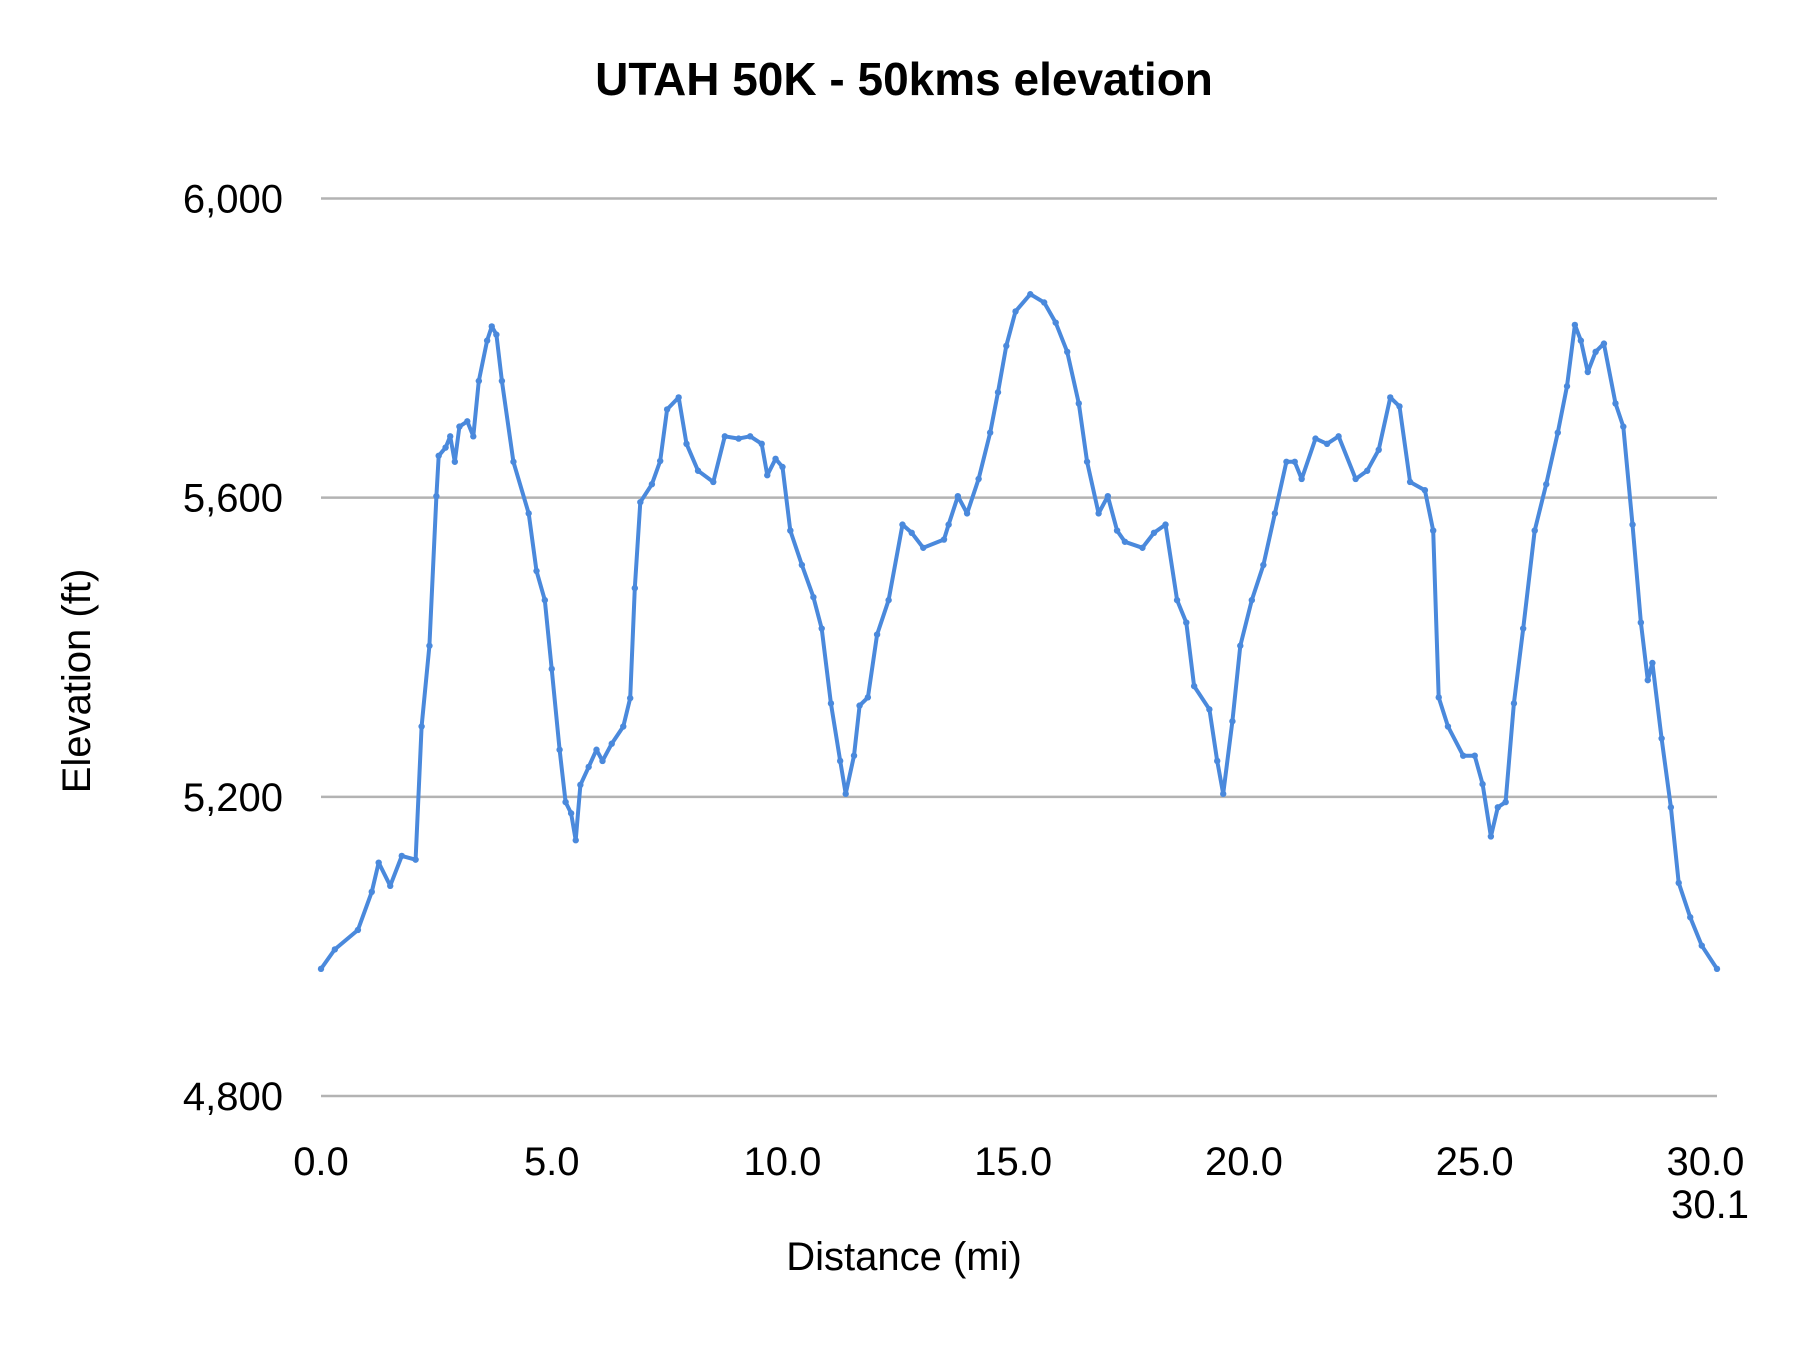  I want to click on y-tick-label: 4,800, so click(233, 1097).